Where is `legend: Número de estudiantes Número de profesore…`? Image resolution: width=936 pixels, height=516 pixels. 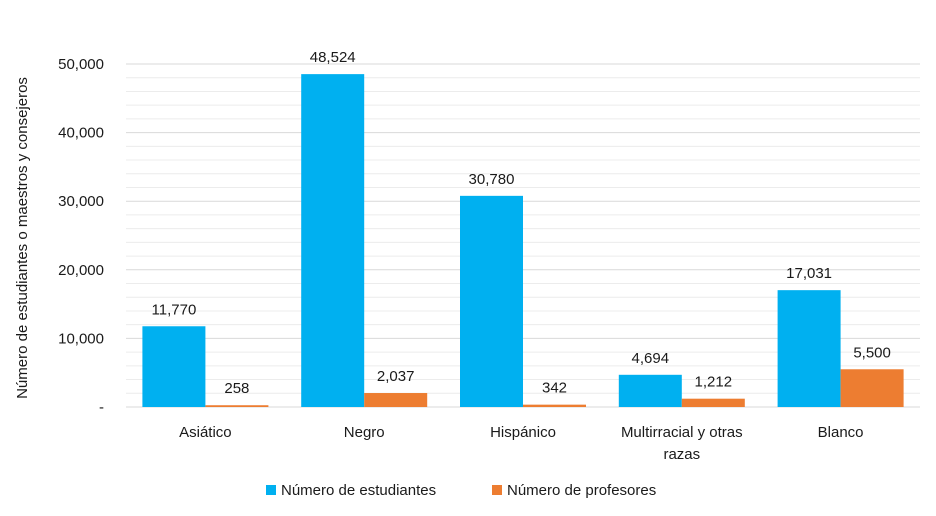
legend: Número de estudiantes Número de profesore… is located at coordinates (461, 490).